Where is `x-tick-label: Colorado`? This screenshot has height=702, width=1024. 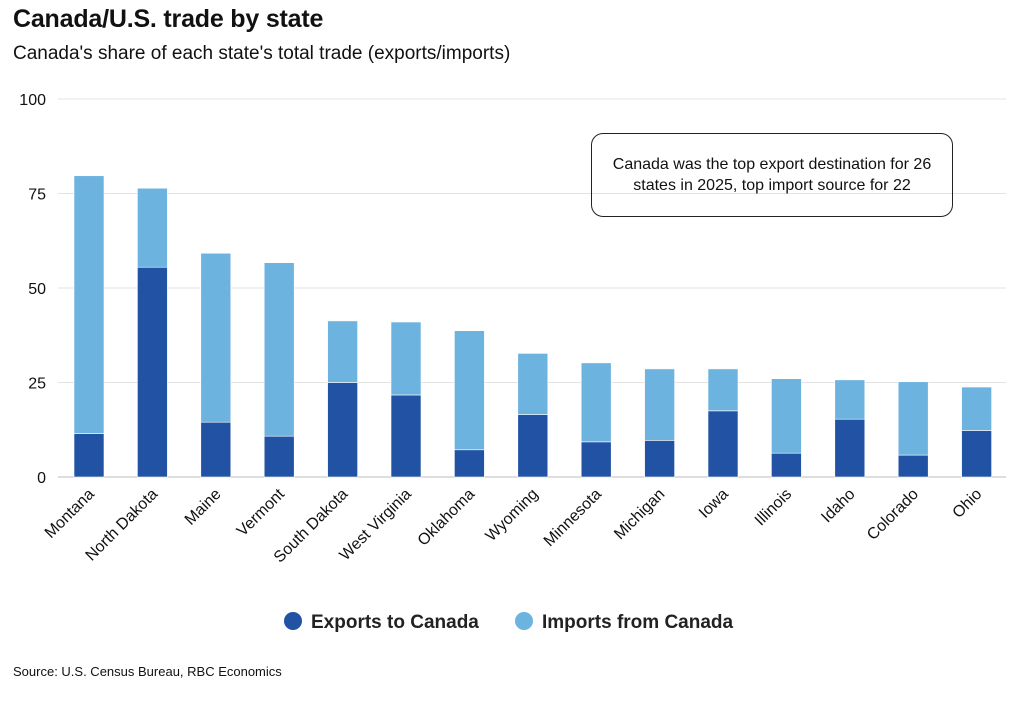 x-tick-label: Colorado is located at coordinates (893, 515).